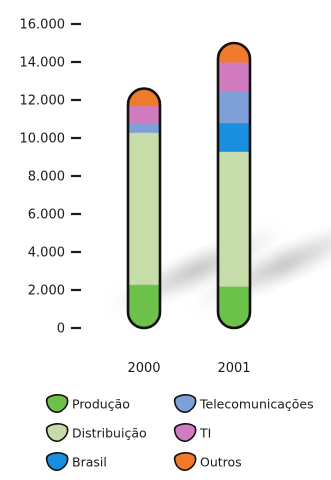 The width and height of the screenshot is (331, 480). Describe the element at coordinates (46, 177) in the screenshot. I see `y-tick-label: 8.000` at that location.